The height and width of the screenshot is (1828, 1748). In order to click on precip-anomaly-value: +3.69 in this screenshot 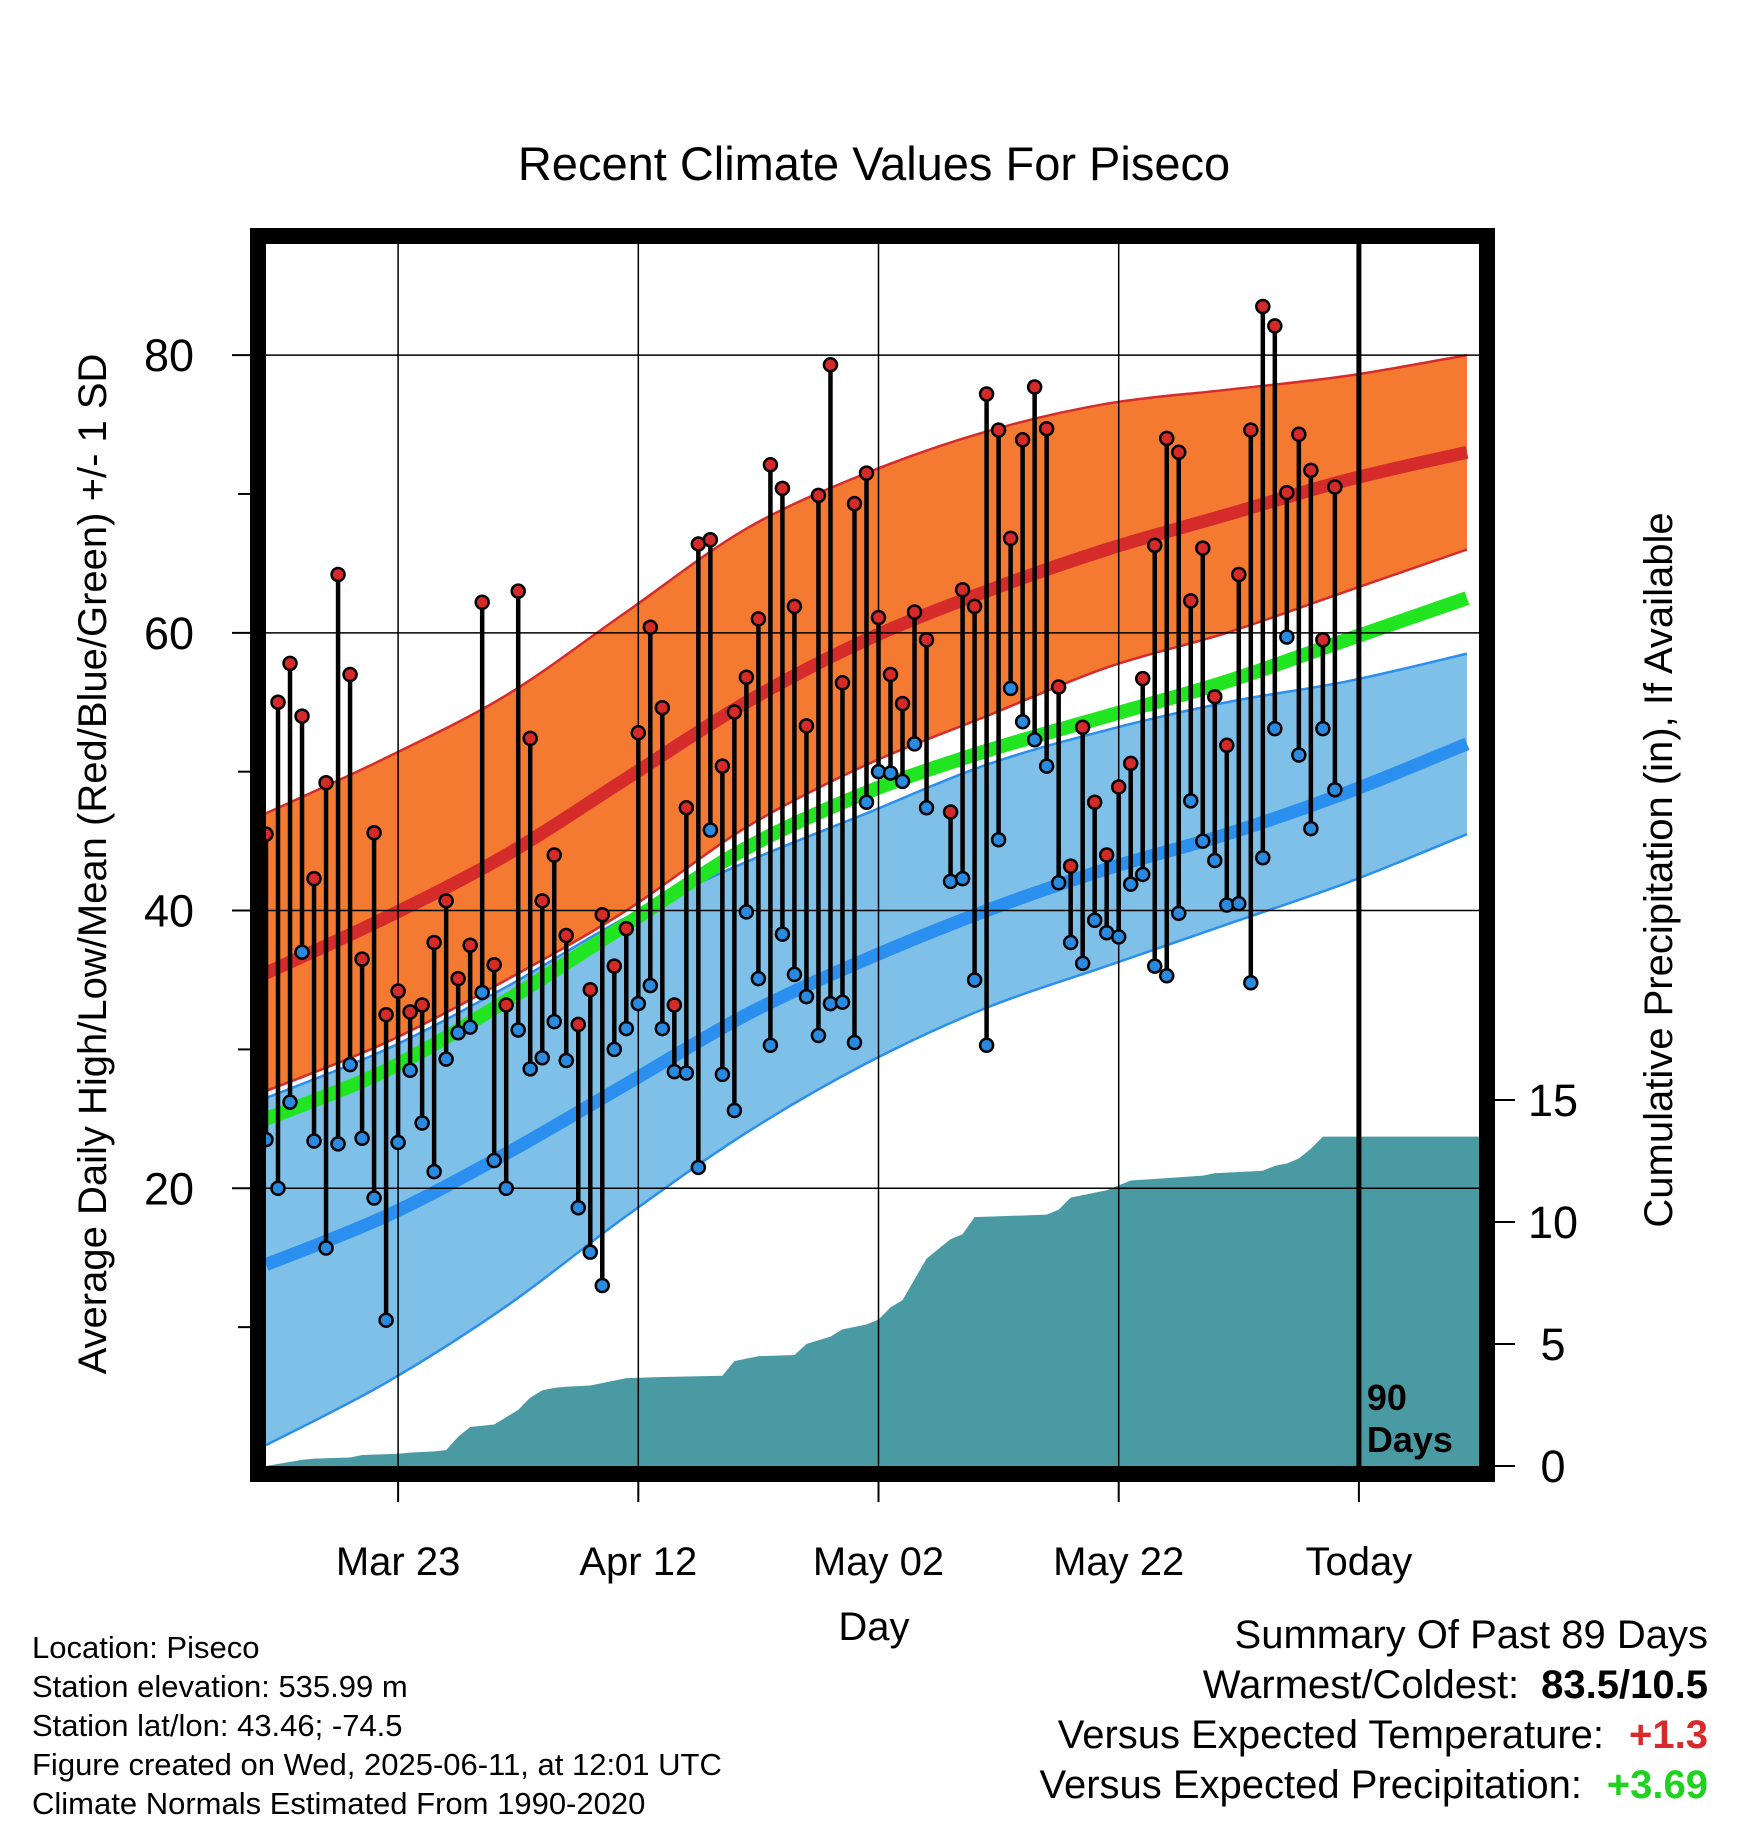, I will do `click(1657, 1785)`.